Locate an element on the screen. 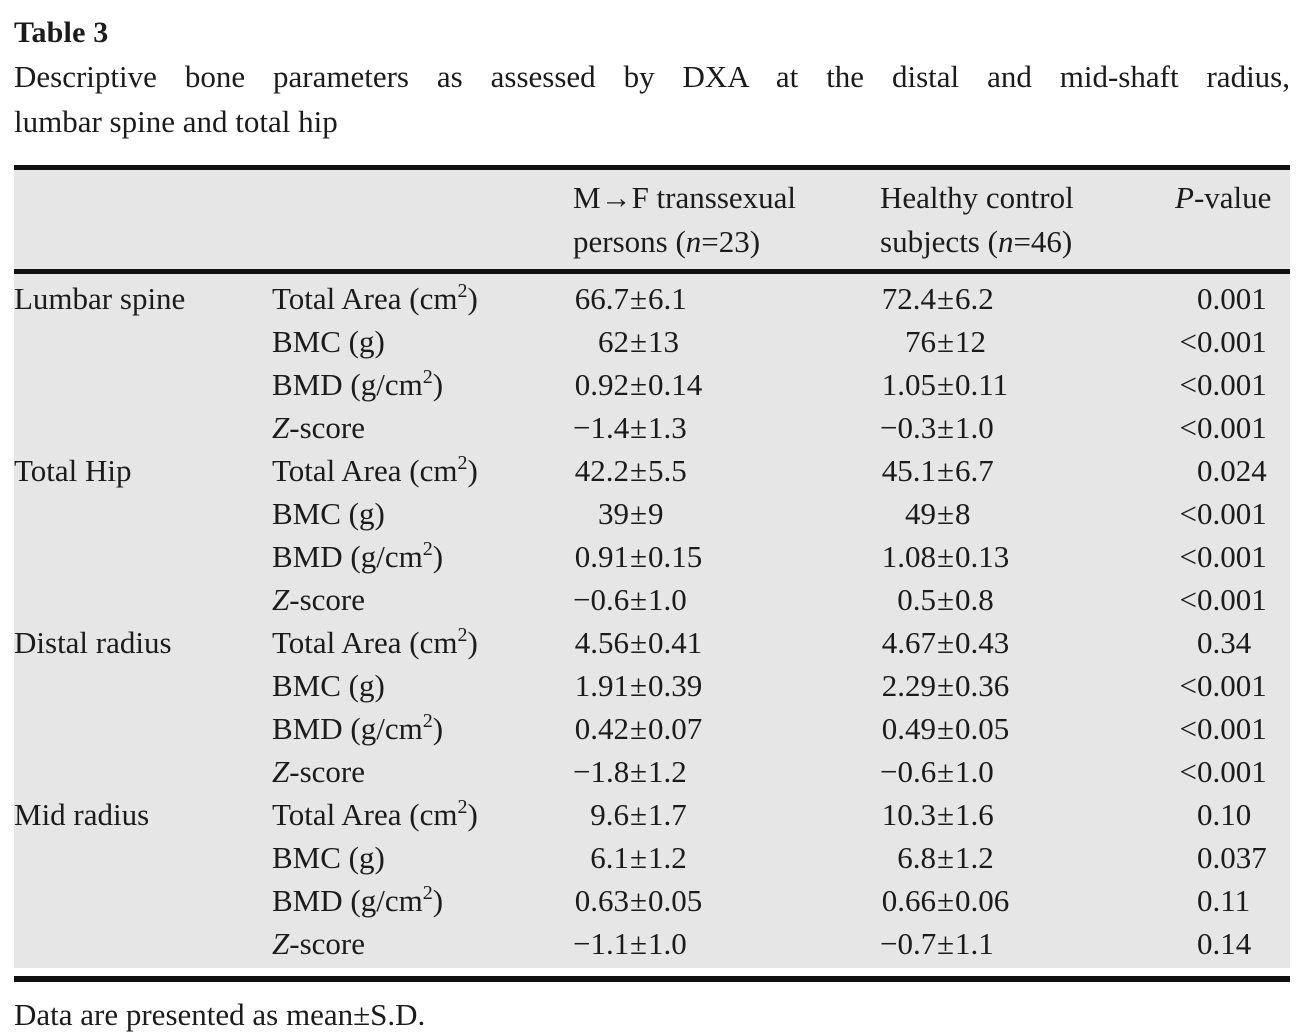  sd-value: 1.0 is located at coordinates (974, 771).